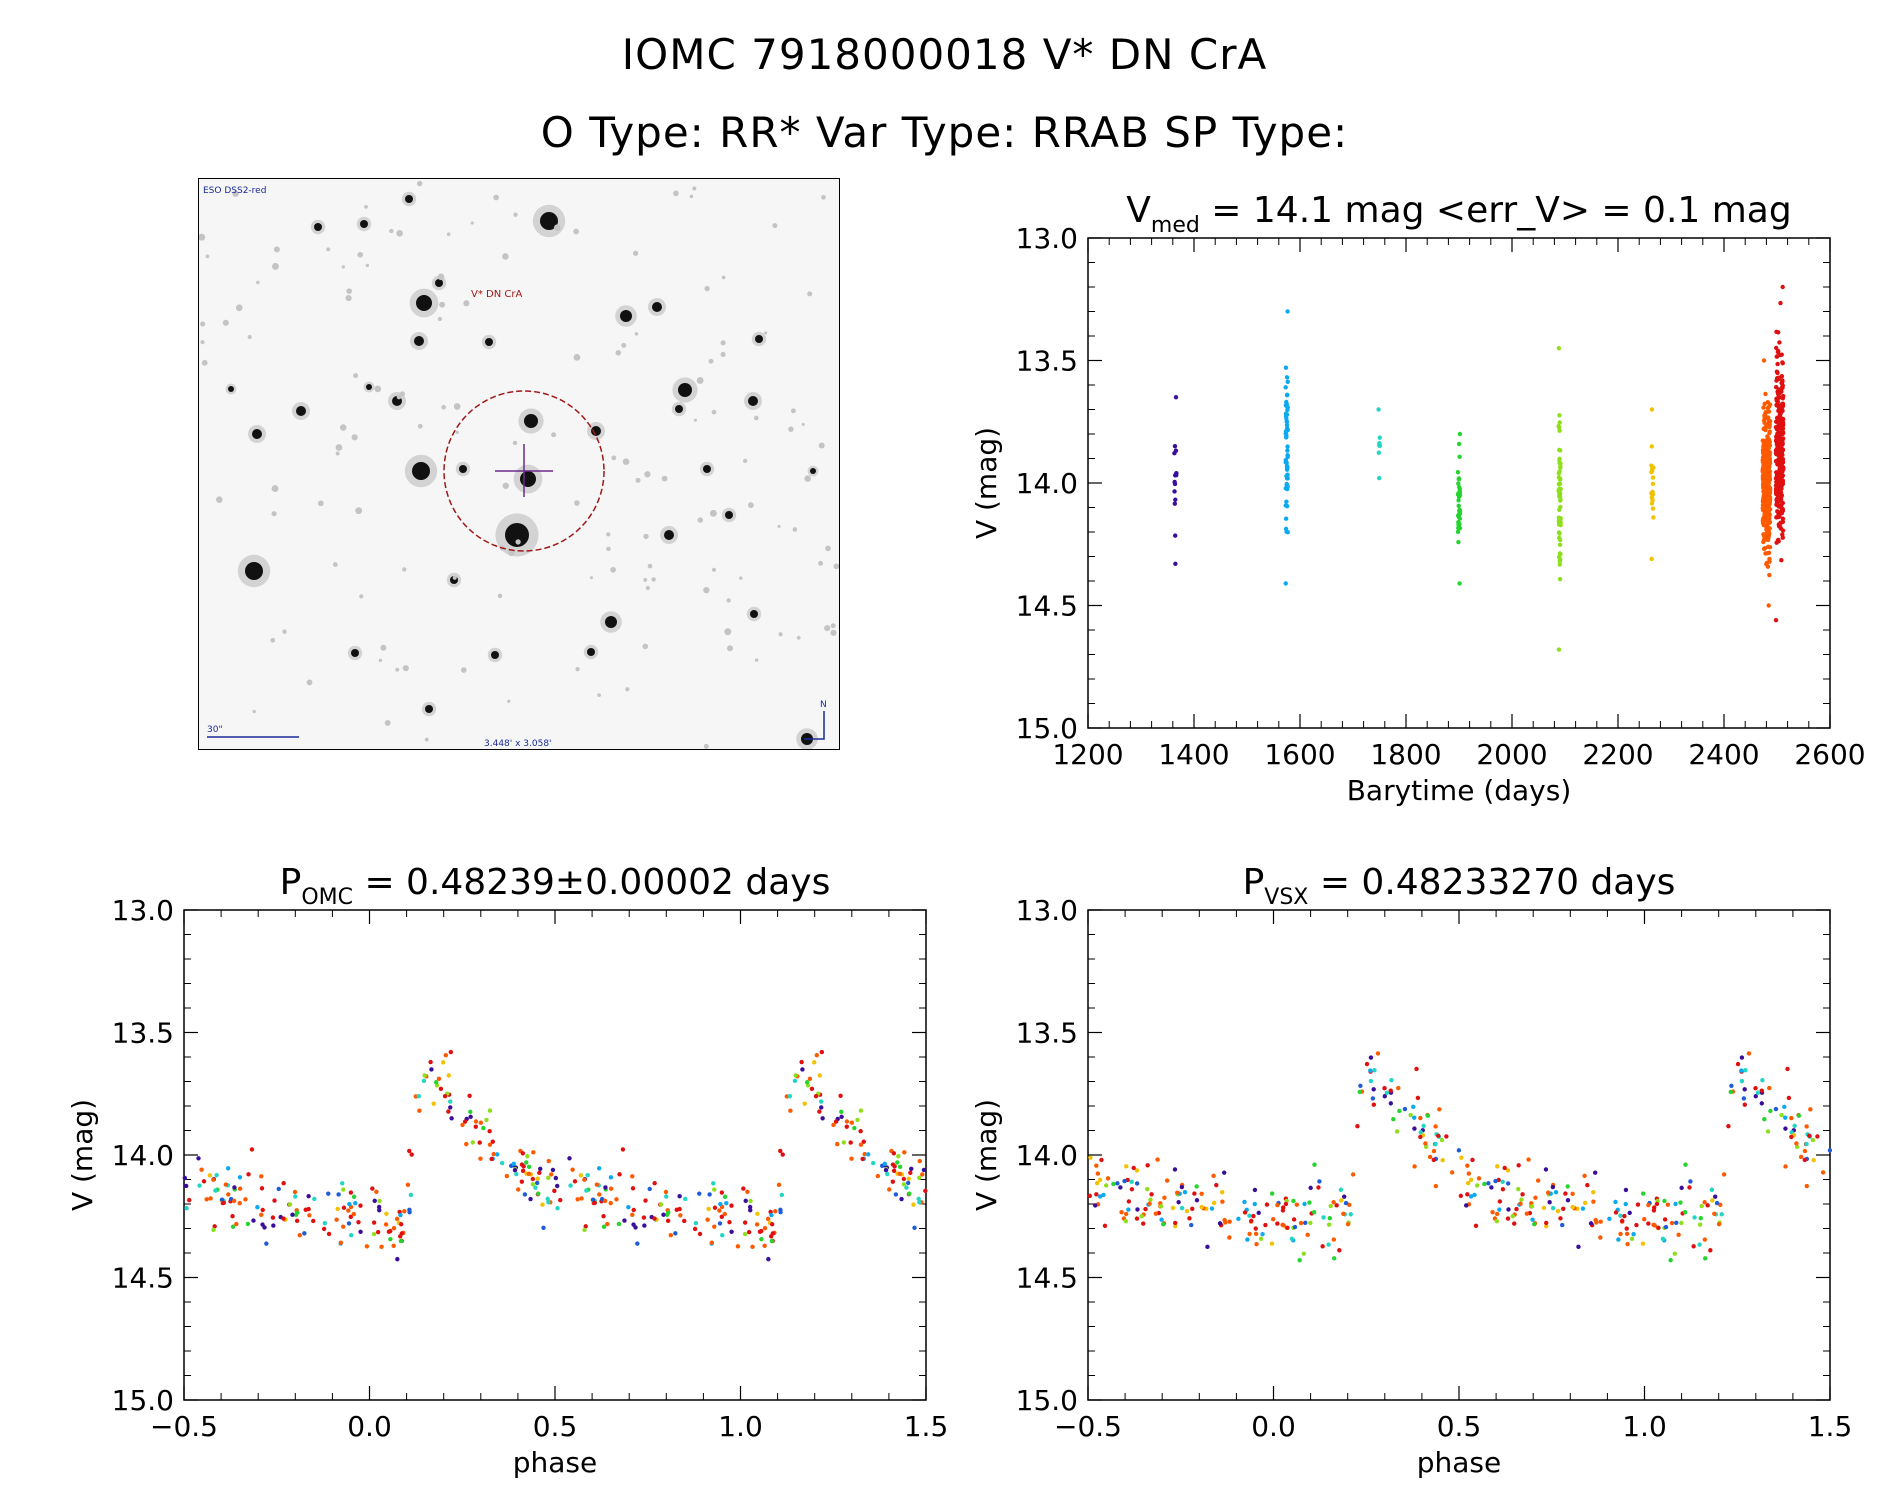 The image size is (1889, 1494). What do you see at coordinates (1047, 1400) in the screenshot?
I see `y-tick-label: 15.0` at bounding box center [1047, 1400].